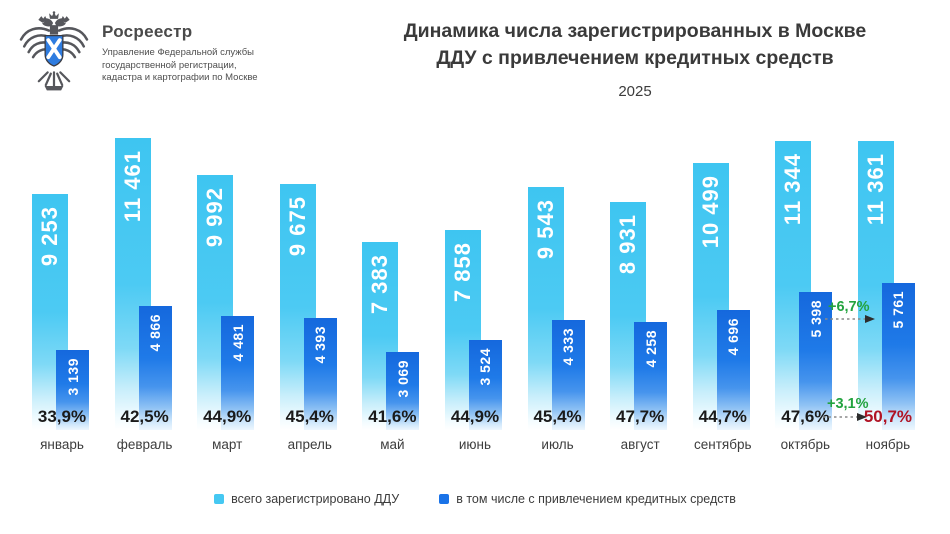 The width and height of the screenshot is (950, 534). What do you see at coordinates (815, 319) in the screenshot?
I see `credit-bar-value: 5 398` at bounding box center [815, 319].